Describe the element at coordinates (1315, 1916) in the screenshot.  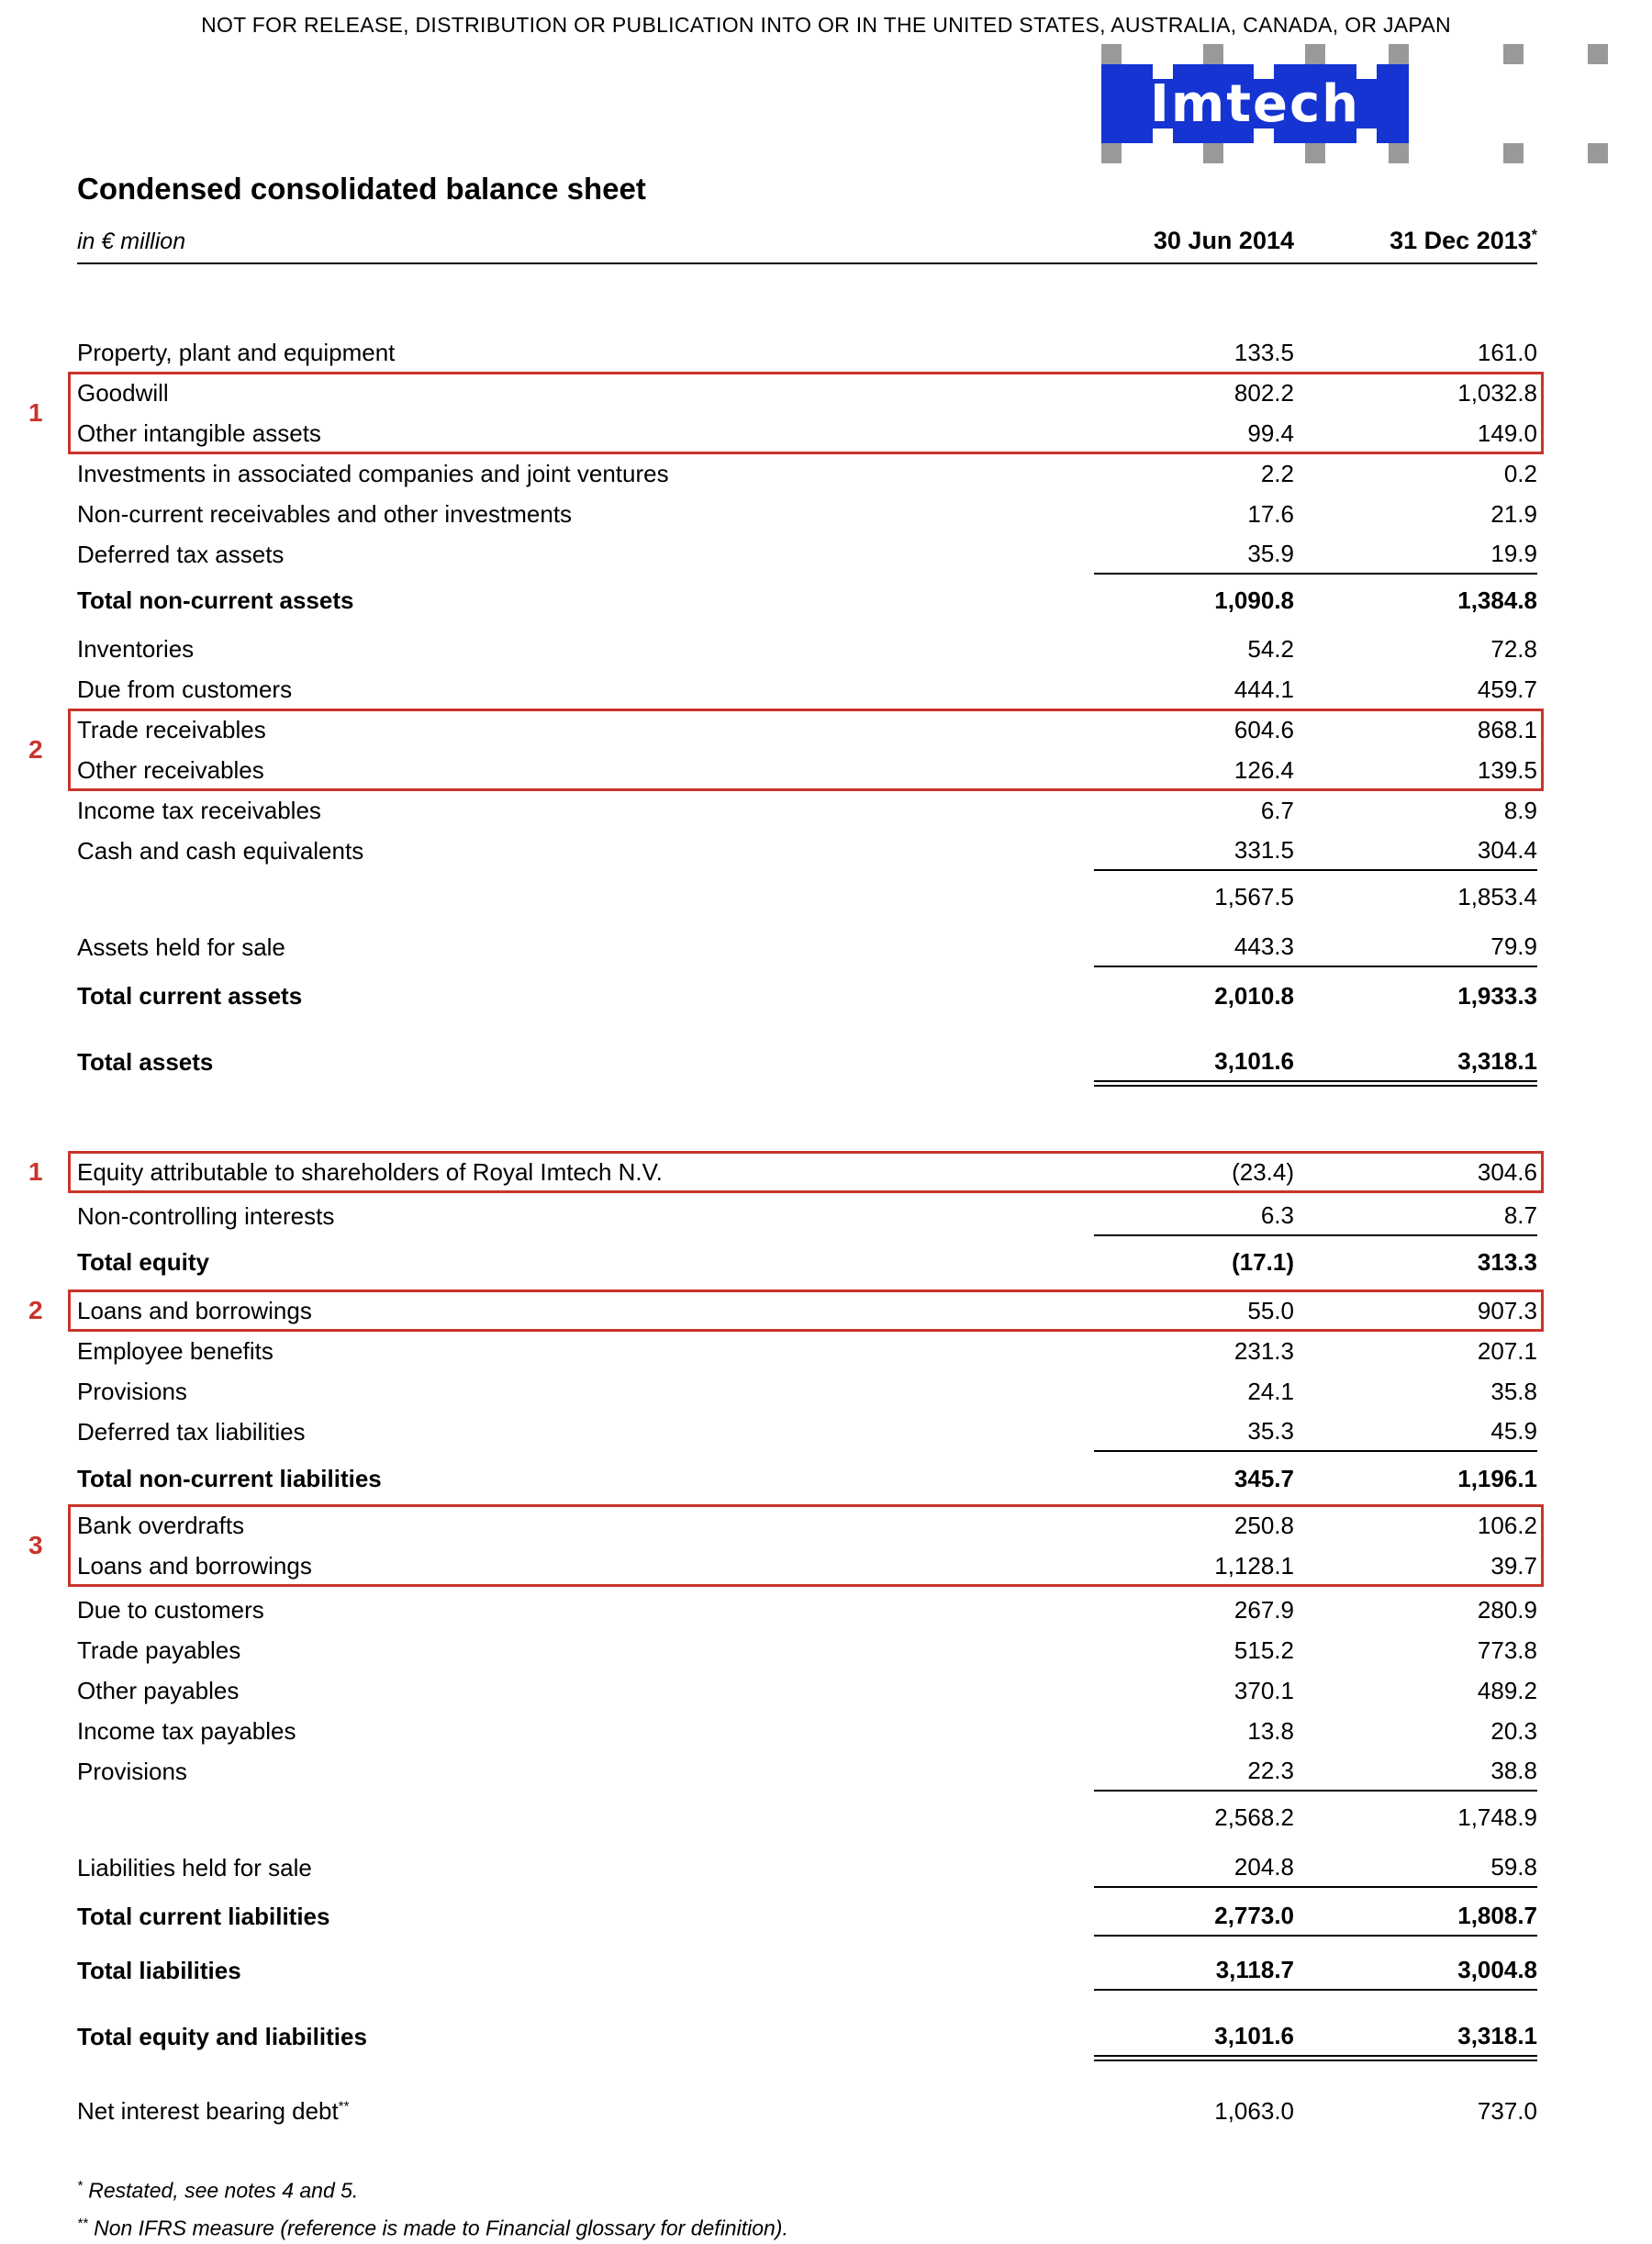
I see `row-values: 2,773.0 1,808.7` at that location.